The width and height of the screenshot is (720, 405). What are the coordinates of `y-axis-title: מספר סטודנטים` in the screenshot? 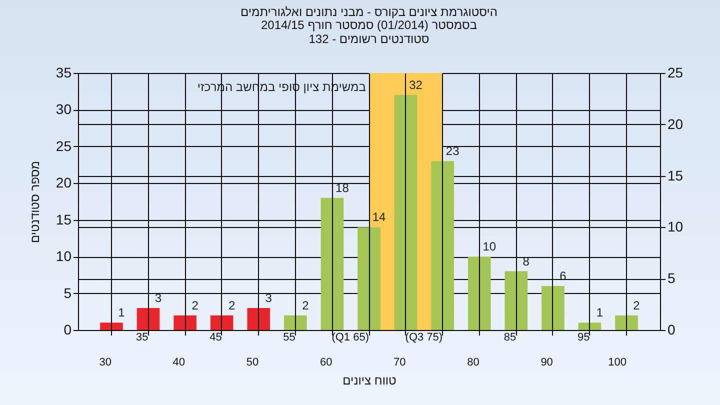 It's located at (35, 202).